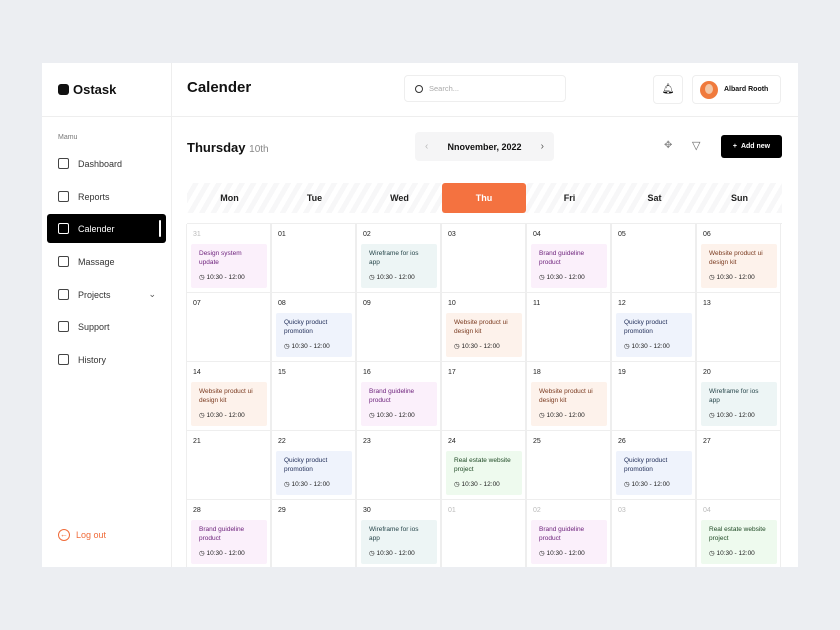  Describe the element at coordinates (106, 261) in the screenshot. I see `sidebar-item-massage: Massage` at that location.